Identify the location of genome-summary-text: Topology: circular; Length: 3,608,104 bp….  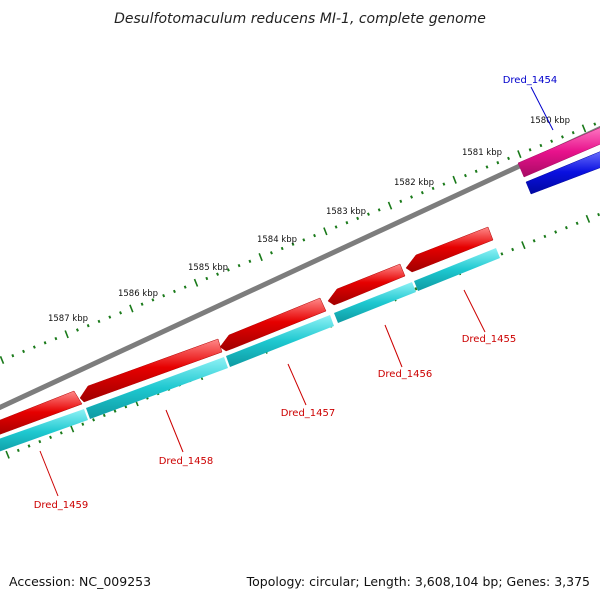
(418, 581).